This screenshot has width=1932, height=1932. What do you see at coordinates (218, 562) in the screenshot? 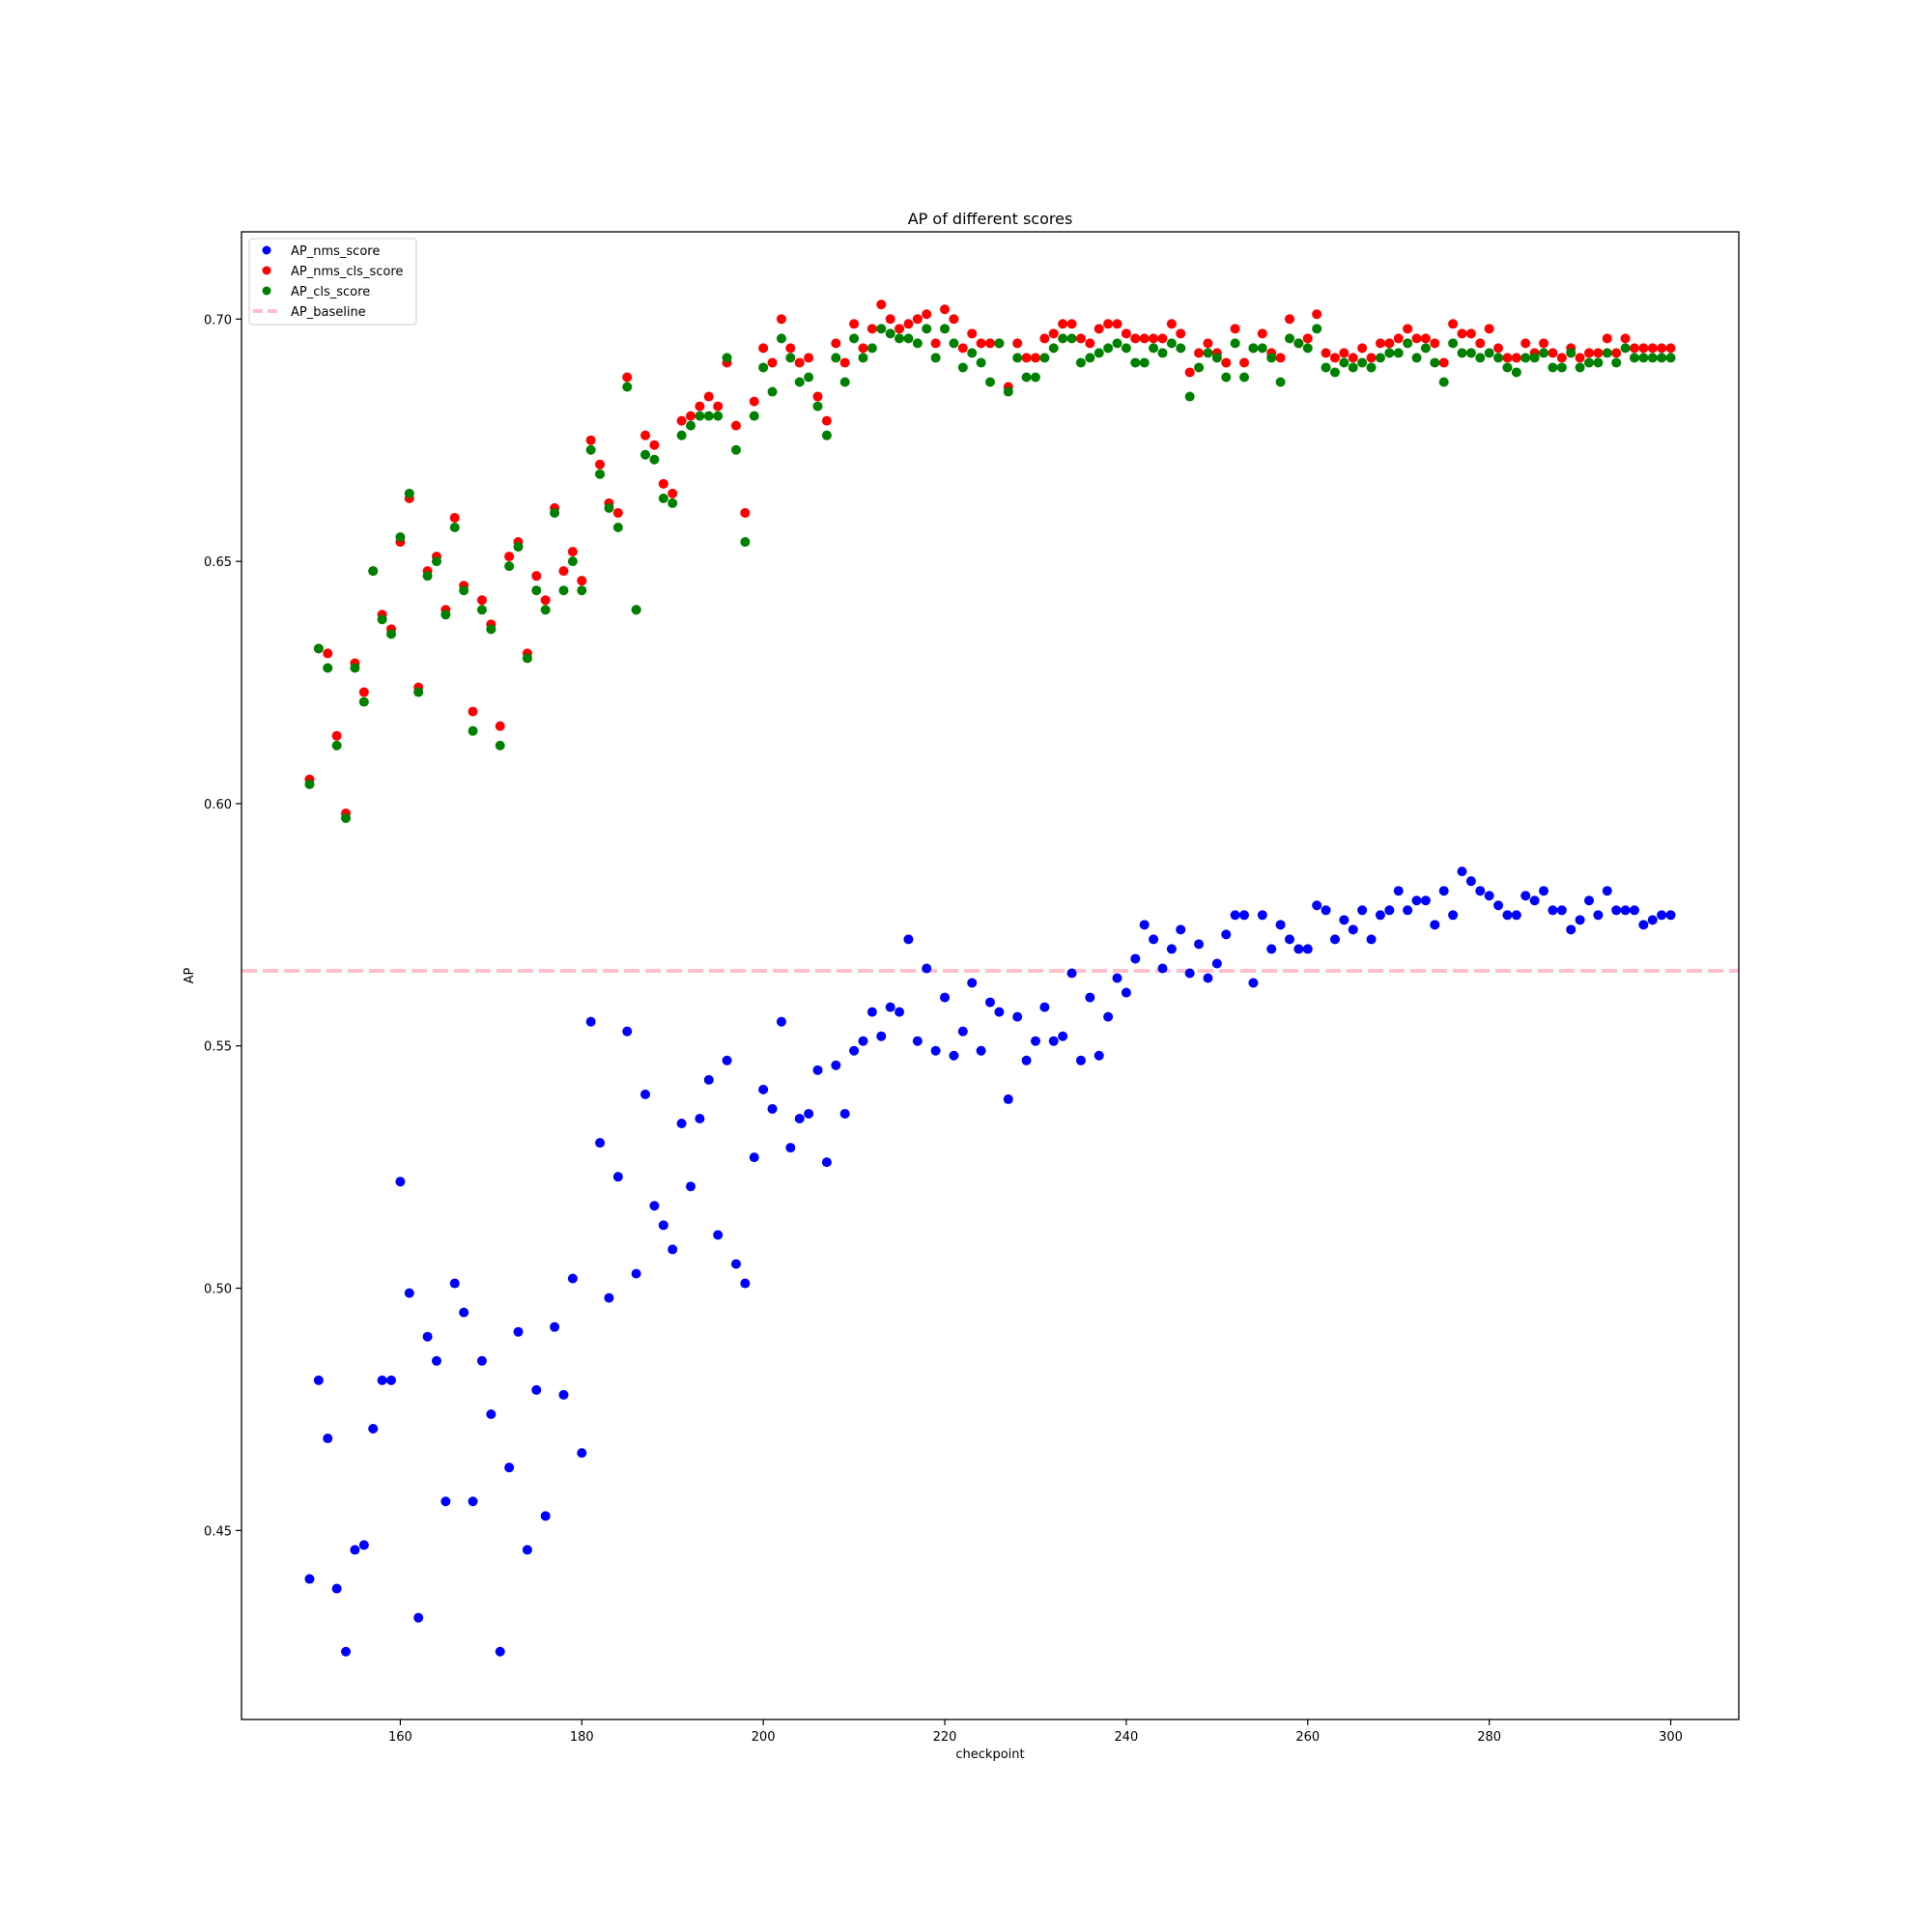
I see `y-tick-label: 0.65` at bounding box center [218, 562].